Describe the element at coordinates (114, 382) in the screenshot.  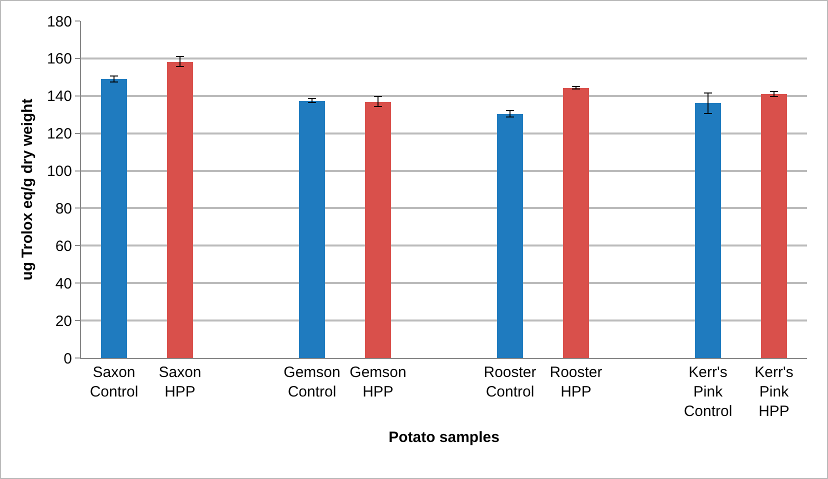
I see `x-tick-label: Saxon Control` at that location.